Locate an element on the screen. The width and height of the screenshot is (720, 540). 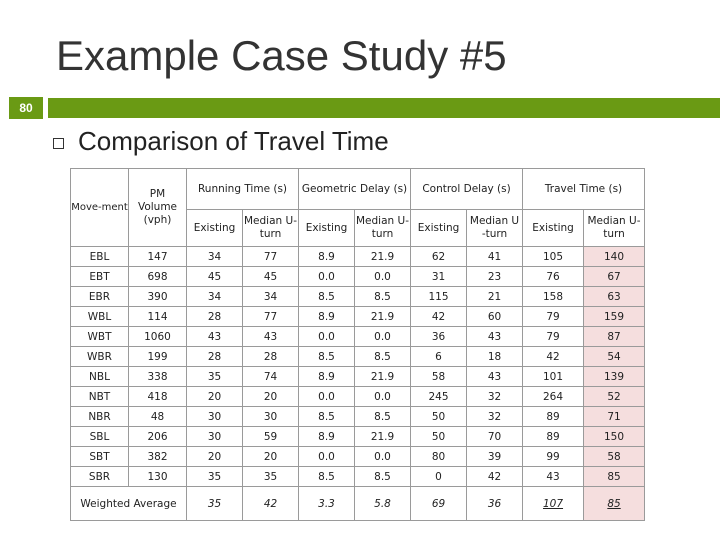
weighted-average-geometric-median: 5.8 is located at coordinates (382, 503).